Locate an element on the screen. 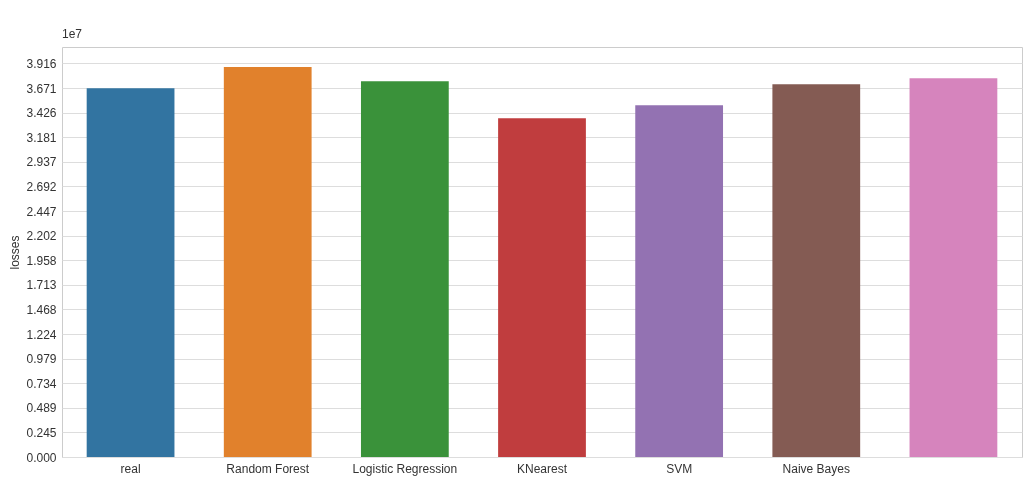 This screenshot has height=488, width=1032. y-tick-label: 3.916 is located at coordinates (41, 63).